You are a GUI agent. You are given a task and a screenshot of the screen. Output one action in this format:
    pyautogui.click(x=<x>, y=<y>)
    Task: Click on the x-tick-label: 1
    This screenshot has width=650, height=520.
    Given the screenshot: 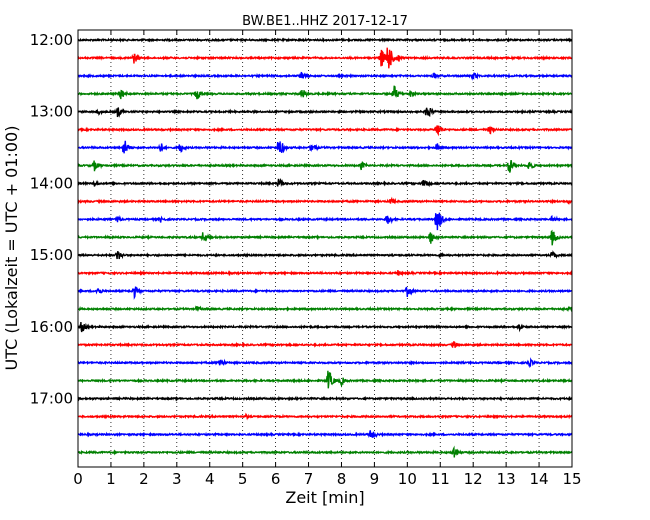 What is the action you would take?
    pyautogui.click(x=111, y=479)
    